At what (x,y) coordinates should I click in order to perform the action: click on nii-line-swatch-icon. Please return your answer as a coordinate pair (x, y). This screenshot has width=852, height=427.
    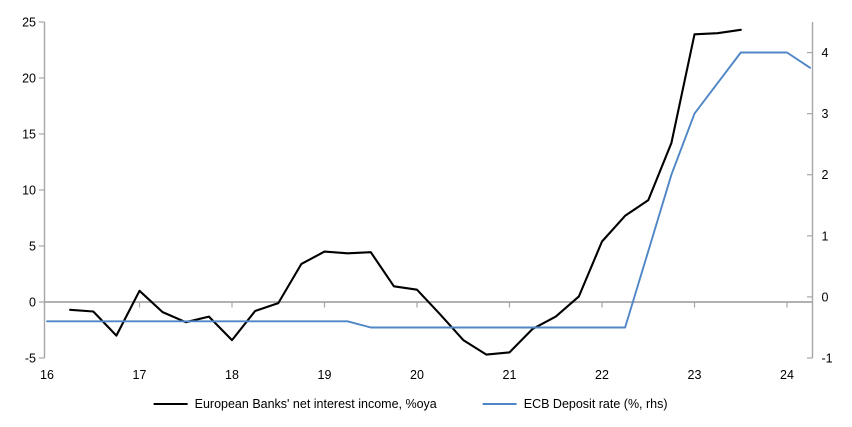
    Looking at the image, I should click on (170, 404).